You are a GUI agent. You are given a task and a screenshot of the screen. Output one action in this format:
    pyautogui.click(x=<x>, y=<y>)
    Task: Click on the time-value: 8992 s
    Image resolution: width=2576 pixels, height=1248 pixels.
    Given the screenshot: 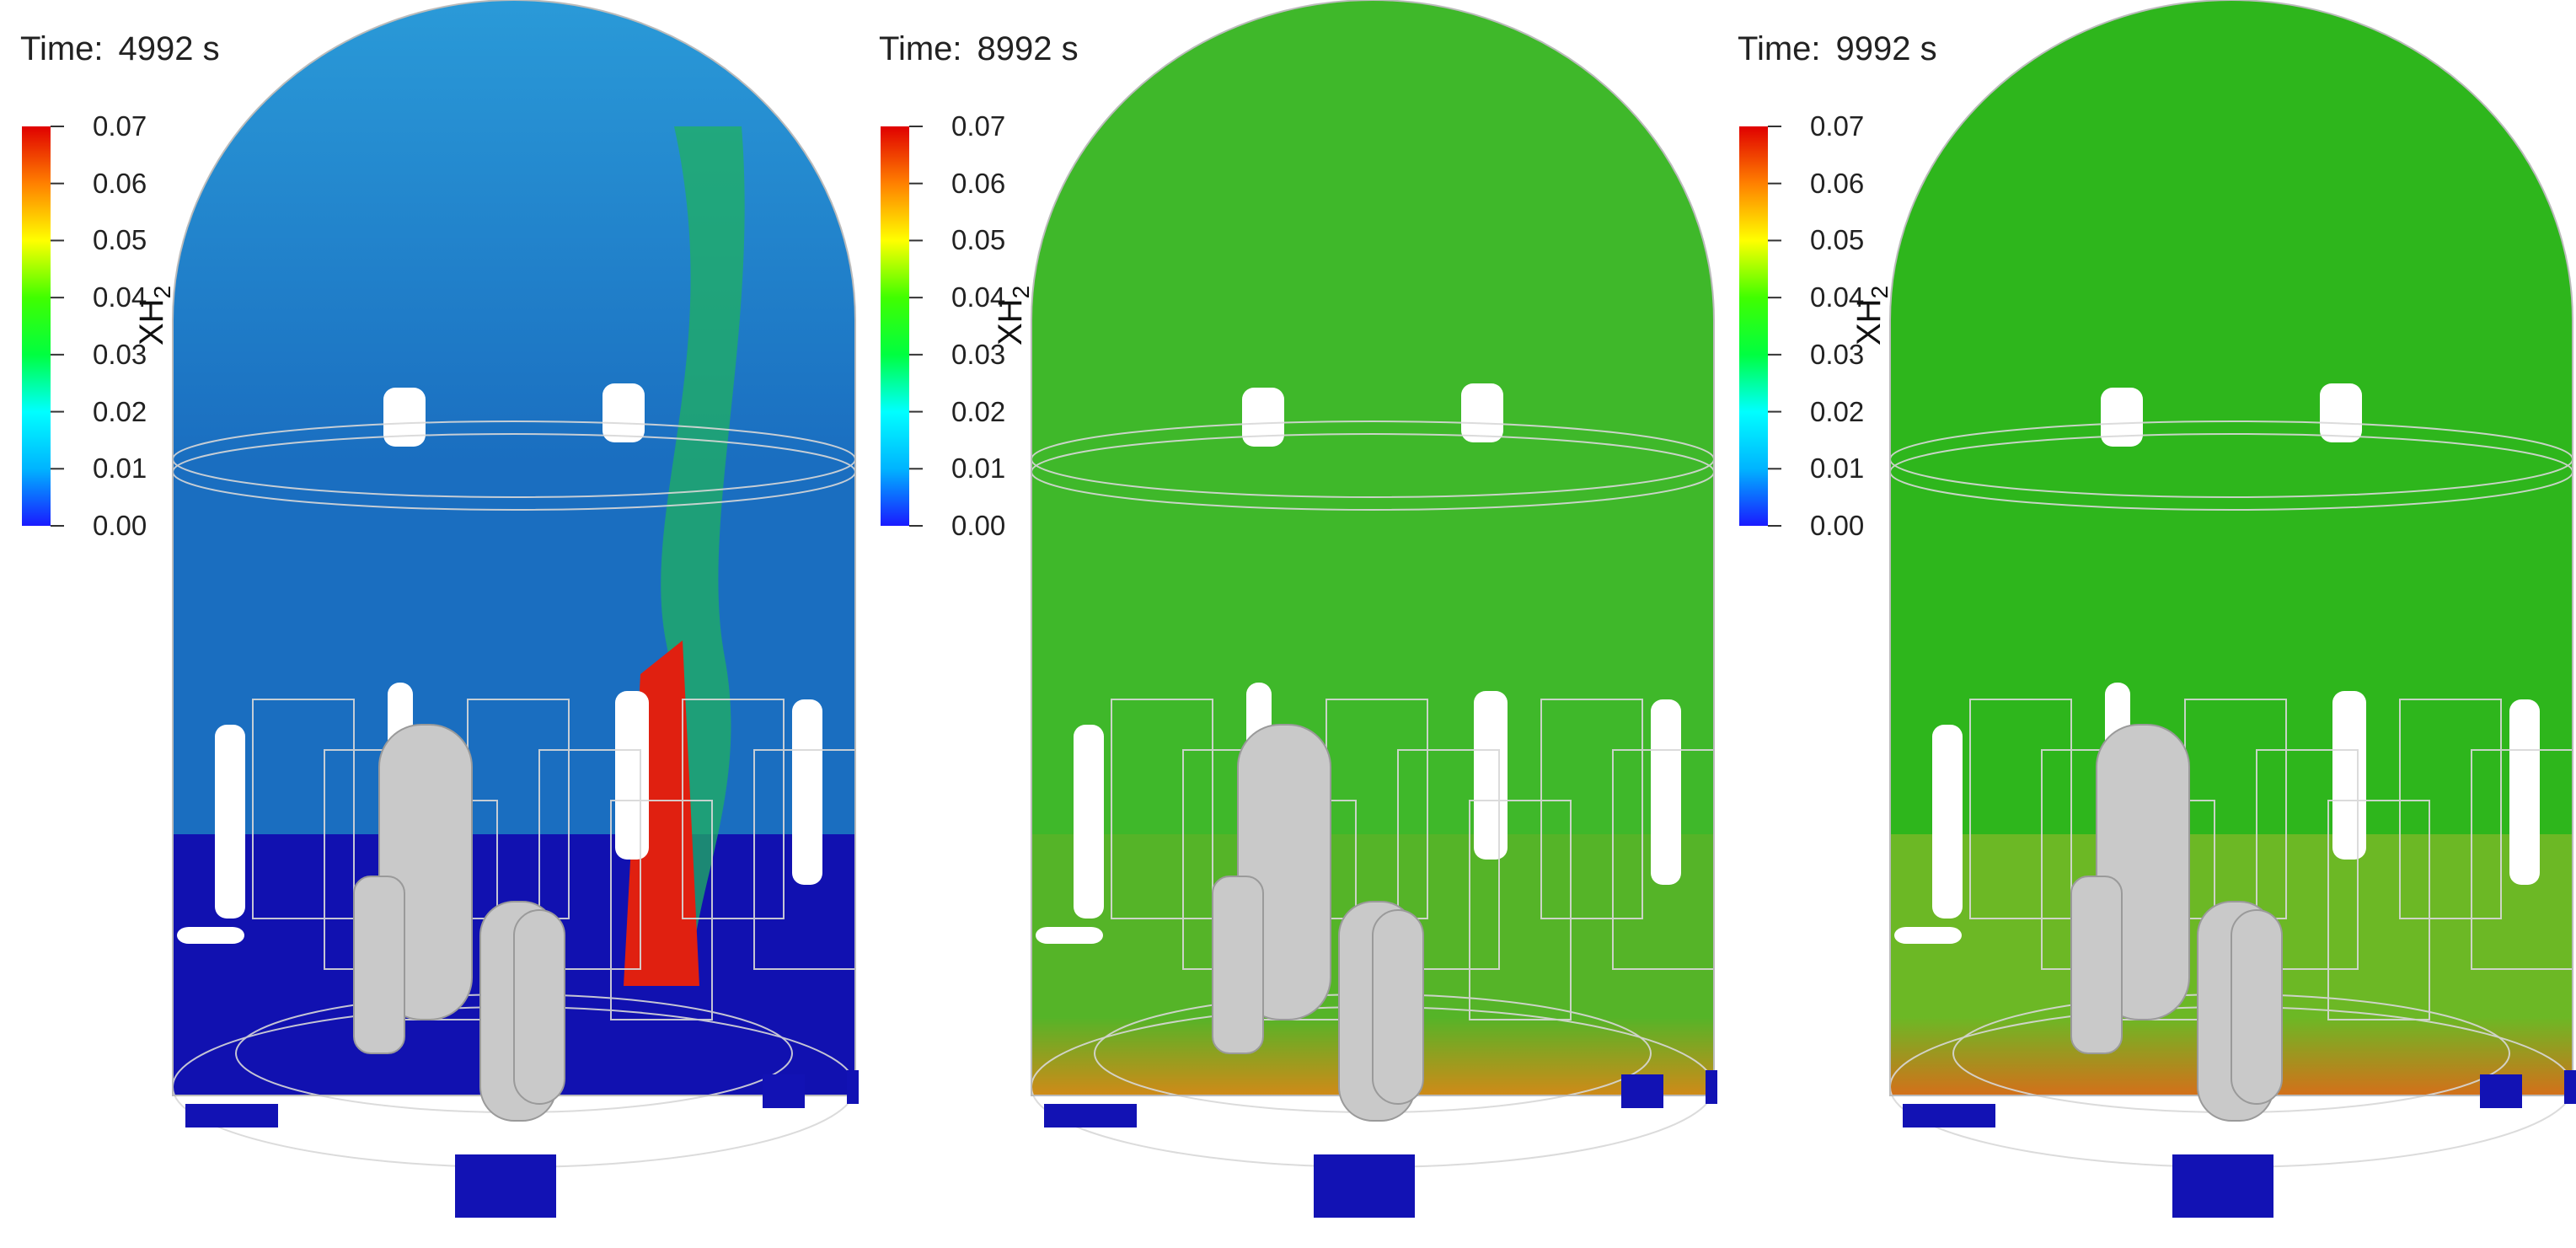 What is the action you would take?
    pyautogui.click(x=1028, y=48)
    